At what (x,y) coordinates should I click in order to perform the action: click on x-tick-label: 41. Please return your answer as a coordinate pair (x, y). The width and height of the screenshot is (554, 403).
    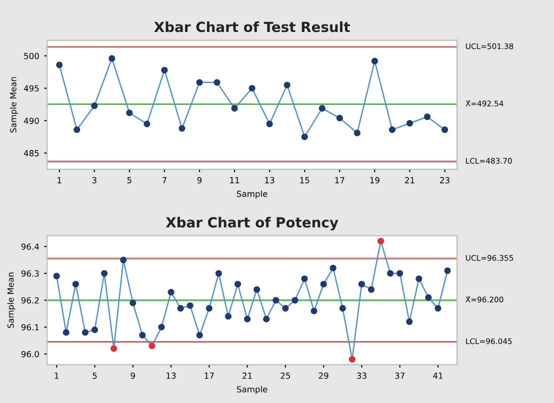
    Looking at the image, I should click on (438, 375).